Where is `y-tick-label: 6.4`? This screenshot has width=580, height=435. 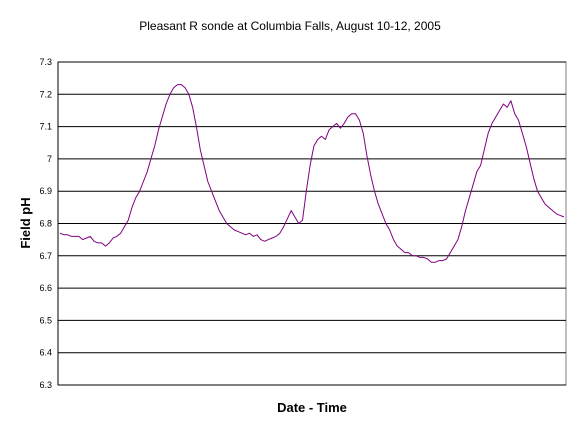 y-tick-label: 6.4 is located at coordinates (45, 353).